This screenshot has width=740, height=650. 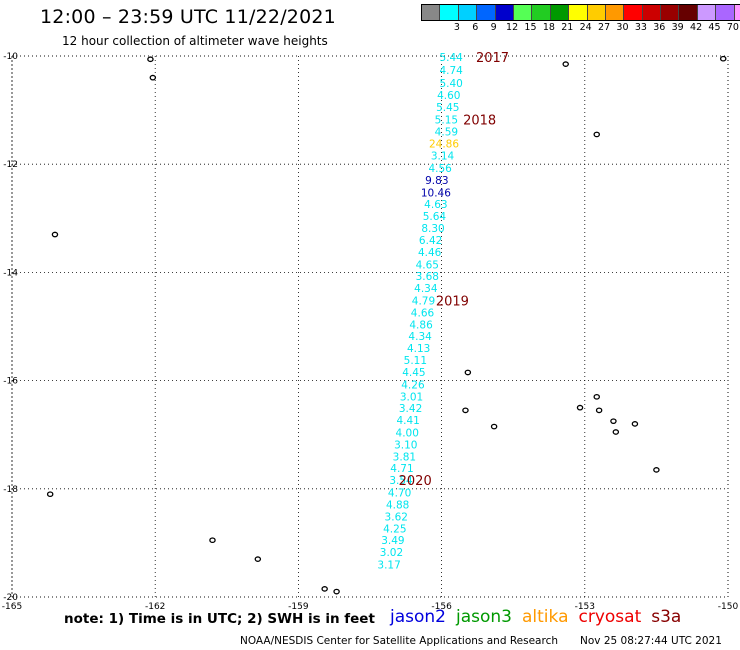 I want to click on color-scale-tick: 18, so click(x=548, y=27).